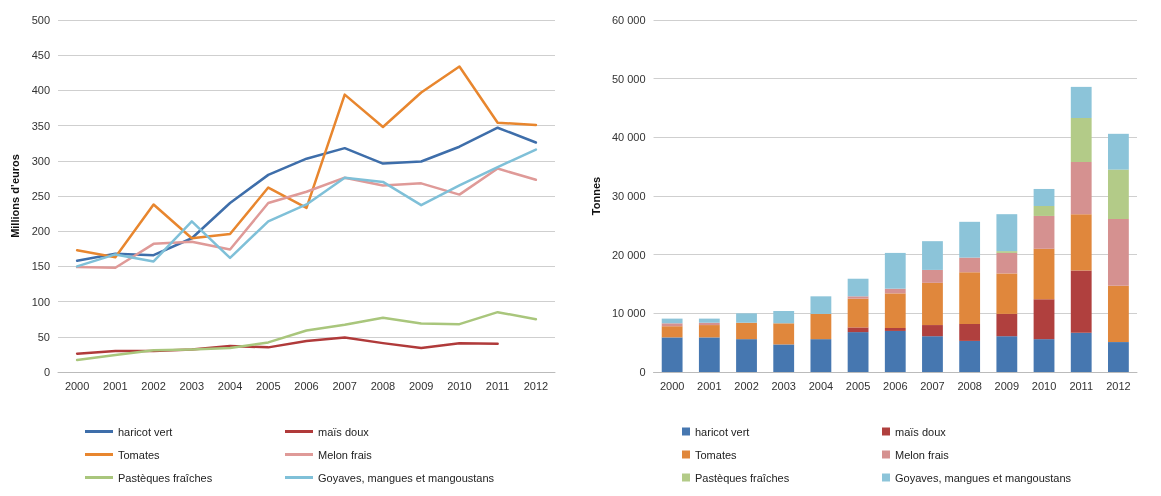 Image resolution: width=1161 pixels, height=496 pixels. I want to click on legend-label: Goyaves, mangues et mangoustans, so click(406, 477).